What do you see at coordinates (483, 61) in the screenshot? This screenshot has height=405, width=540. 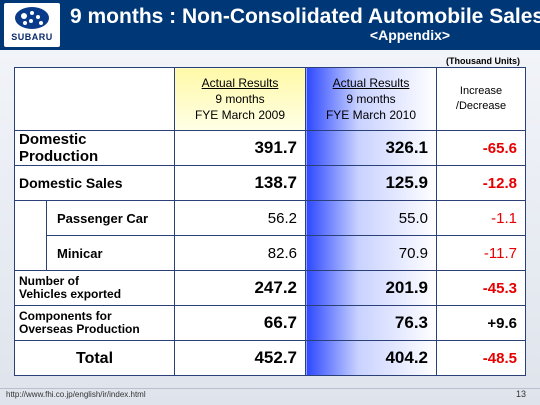 I see `units-note: (Thousand Units)` at bounding box center [483, 61].